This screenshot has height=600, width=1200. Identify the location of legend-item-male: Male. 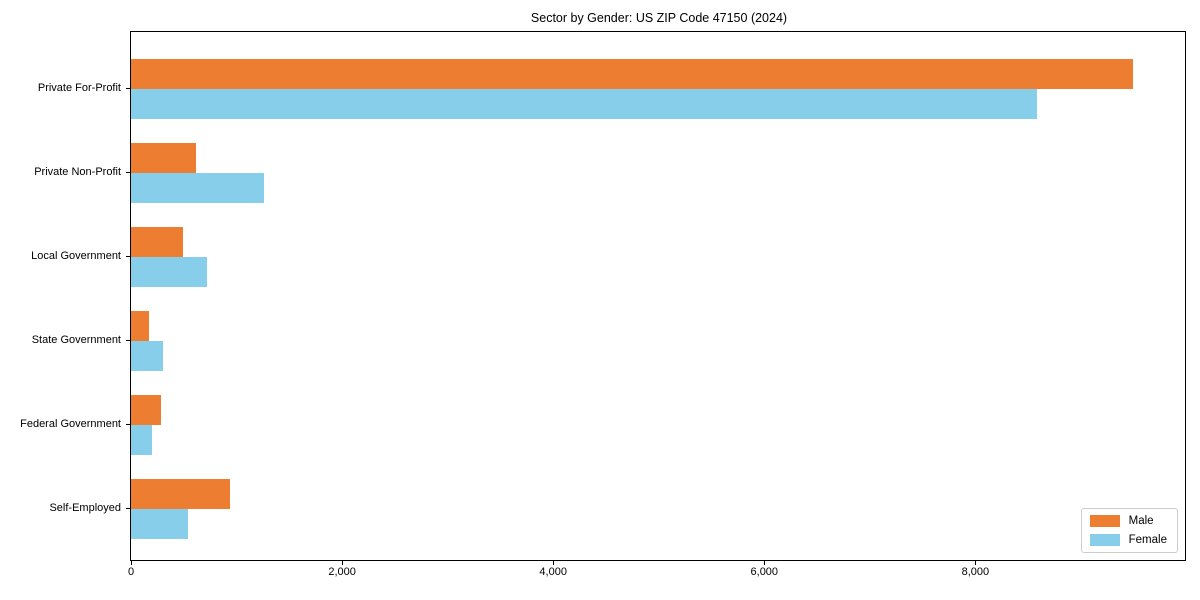
(1128, 521).